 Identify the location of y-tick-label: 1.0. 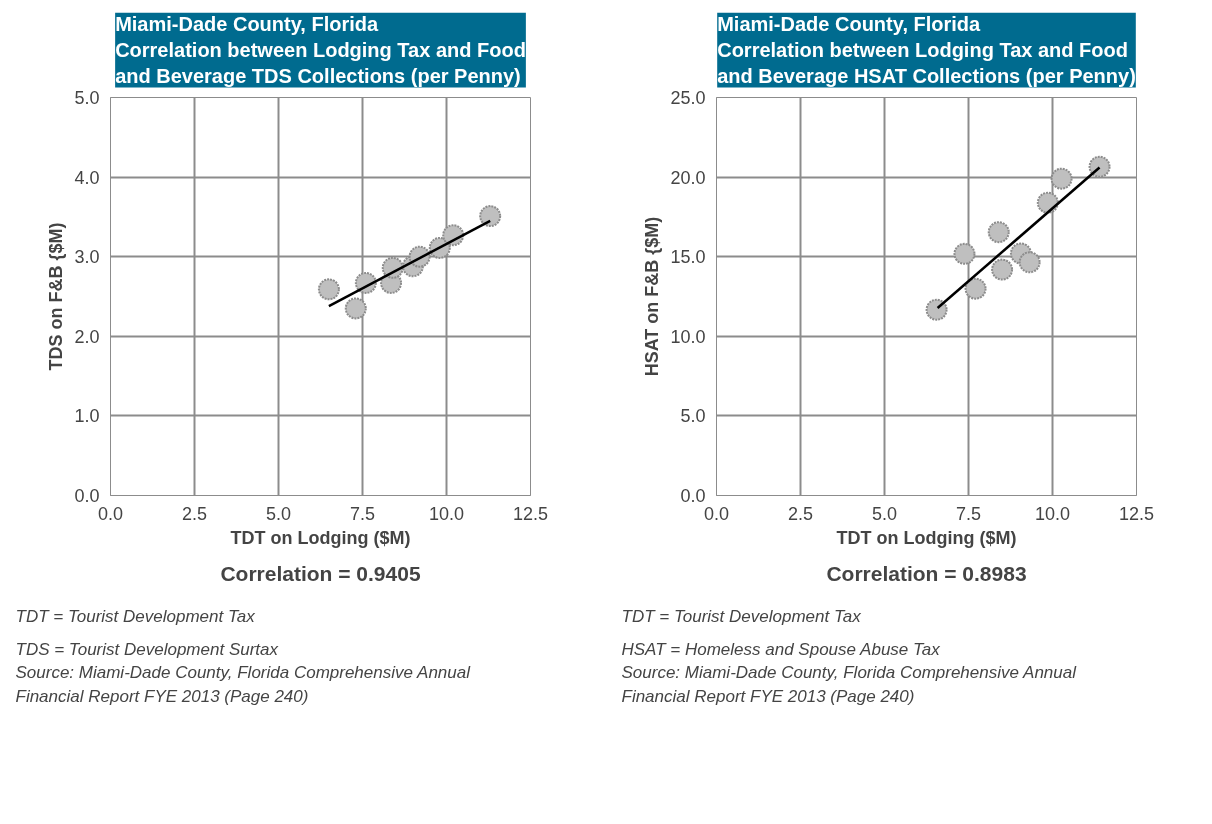
(87, 416).